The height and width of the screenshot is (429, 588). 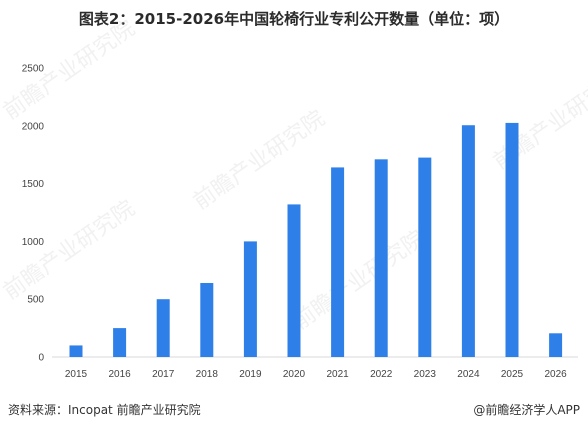 I want to click on y-tick-label: 0, so click(x=41, y=358).